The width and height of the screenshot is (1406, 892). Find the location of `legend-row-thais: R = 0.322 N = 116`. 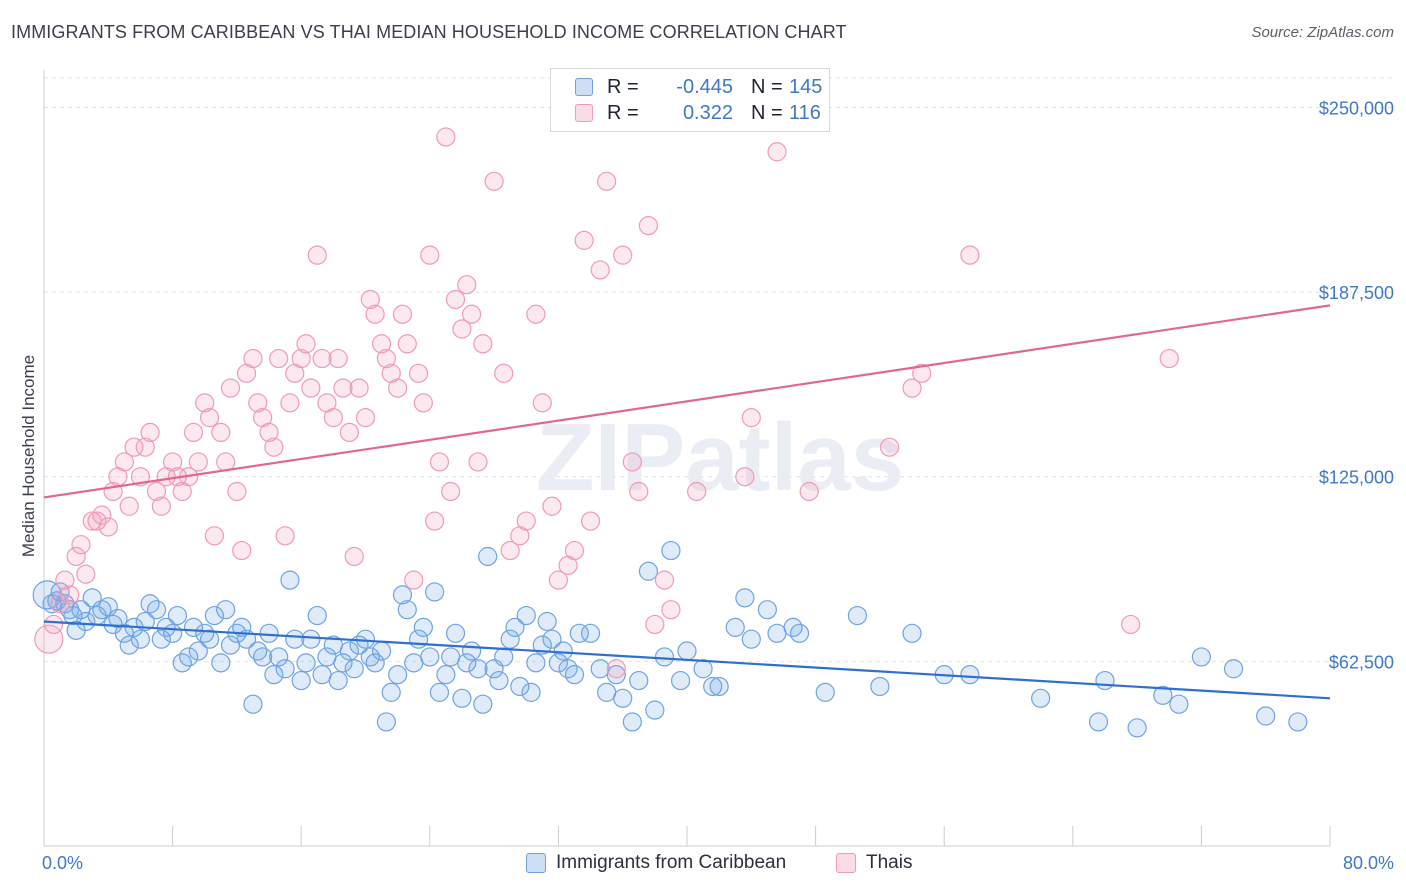

legend-row-thais: R = 0.322 N = 116 is located at coordinates (698, 113).